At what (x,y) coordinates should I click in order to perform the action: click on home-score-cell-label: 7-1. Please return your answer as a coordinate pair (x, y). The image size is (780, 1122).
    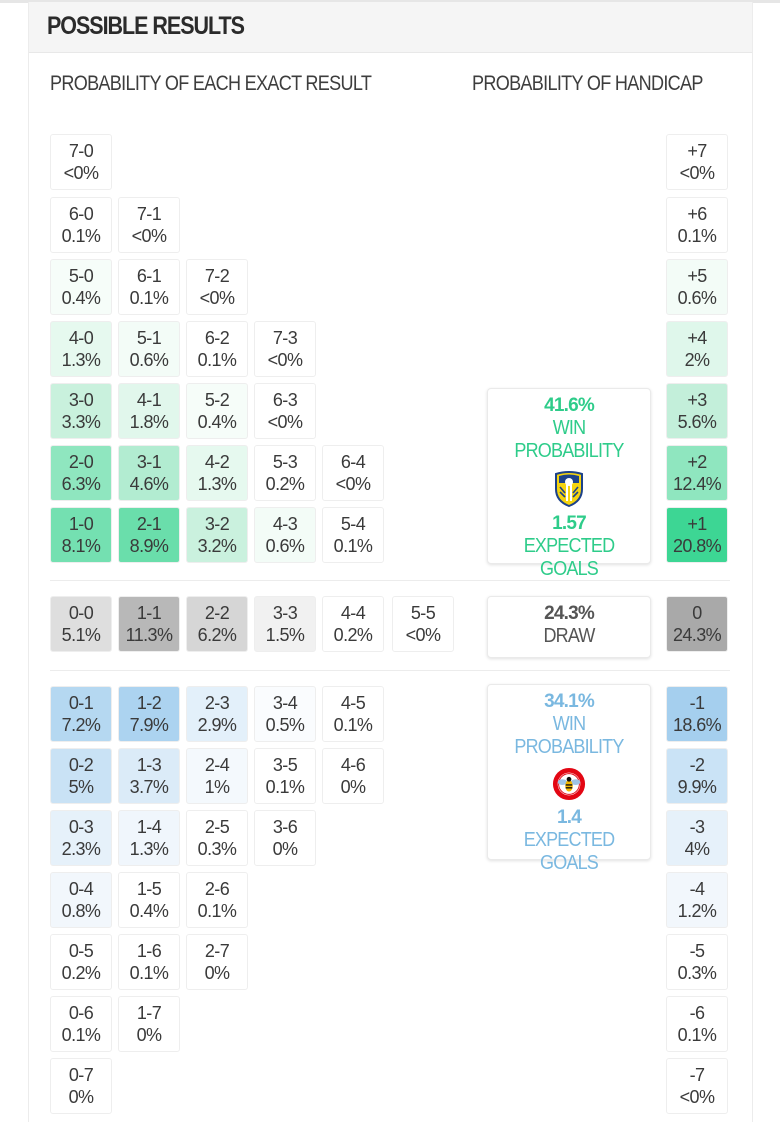
    Looking at the image, I should click on (149, 214).